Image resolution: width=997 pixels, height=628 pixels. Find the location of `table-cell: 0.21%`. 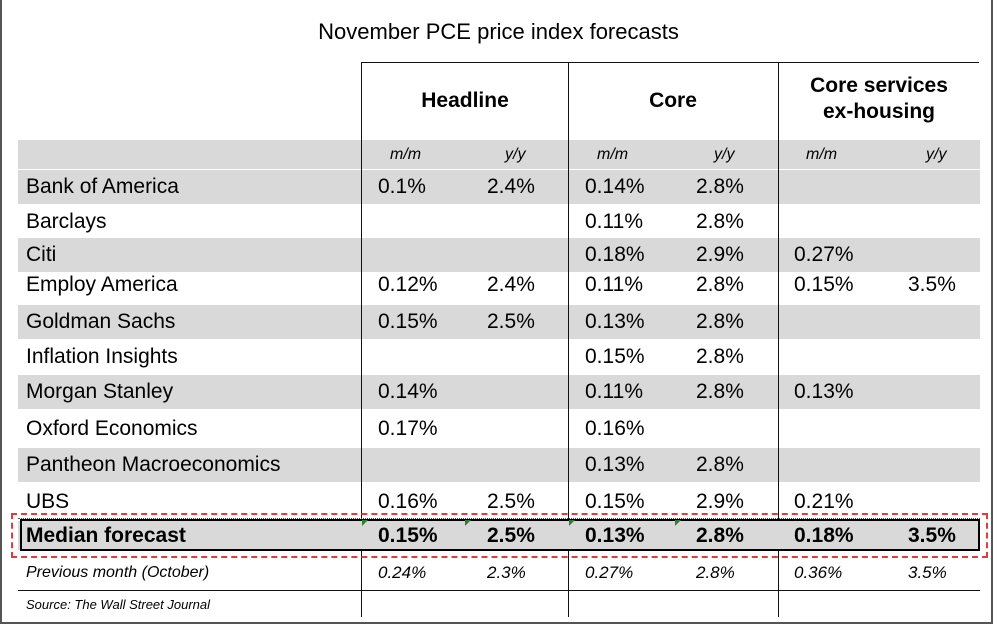

table-cell: 0.21% is located at coordinates (824, 501).